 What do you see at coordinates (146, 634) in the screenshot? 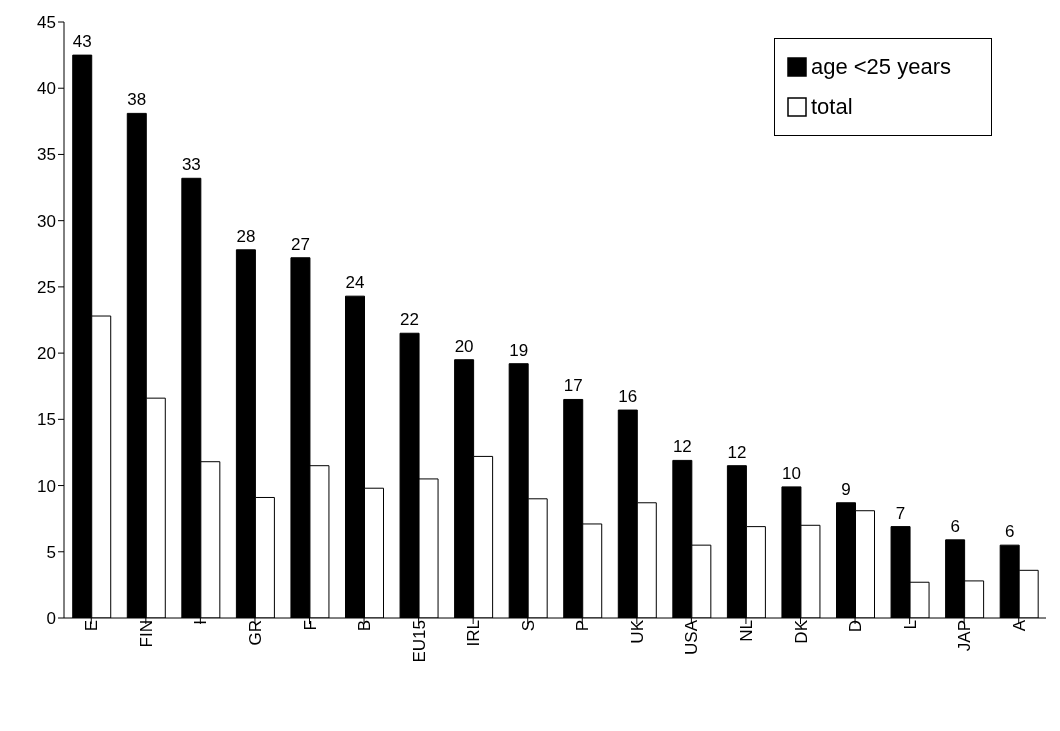
I see `x-tick-label: FIN` at bounding box center [146, 634].